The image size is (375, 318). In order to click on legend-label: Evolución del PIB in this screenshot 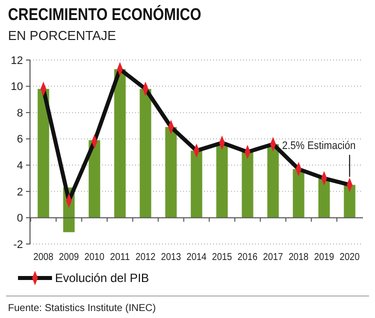, I will do `click(102, 278)`.